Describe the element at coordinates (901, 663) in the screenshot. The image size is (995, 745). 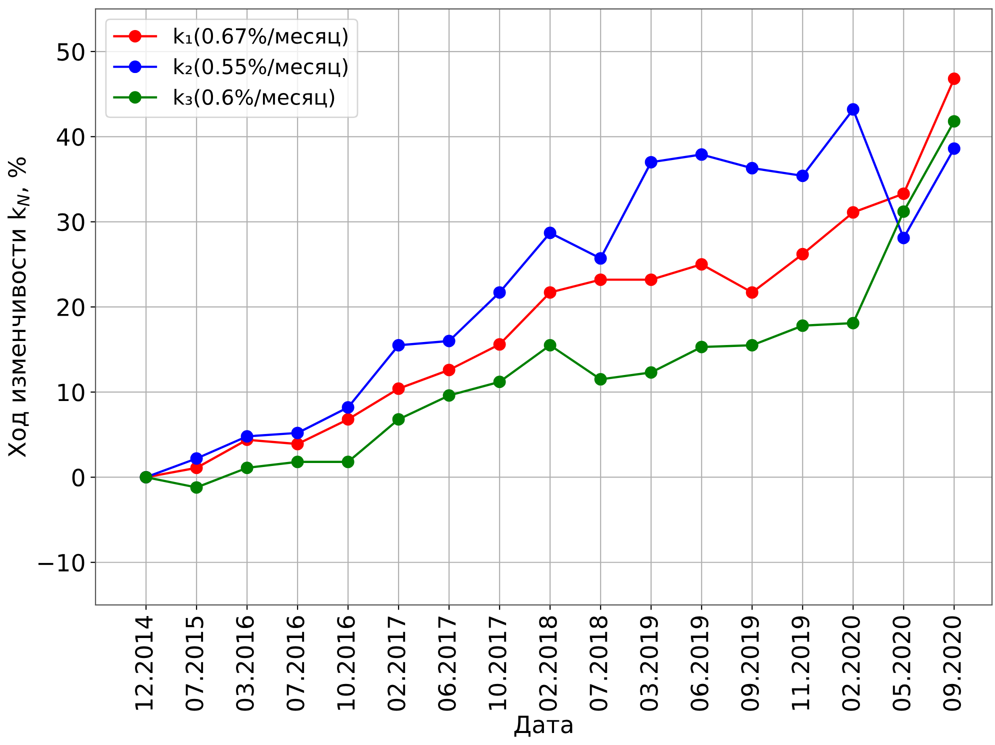
I see `x-tick-label: 05.2020` at that location.